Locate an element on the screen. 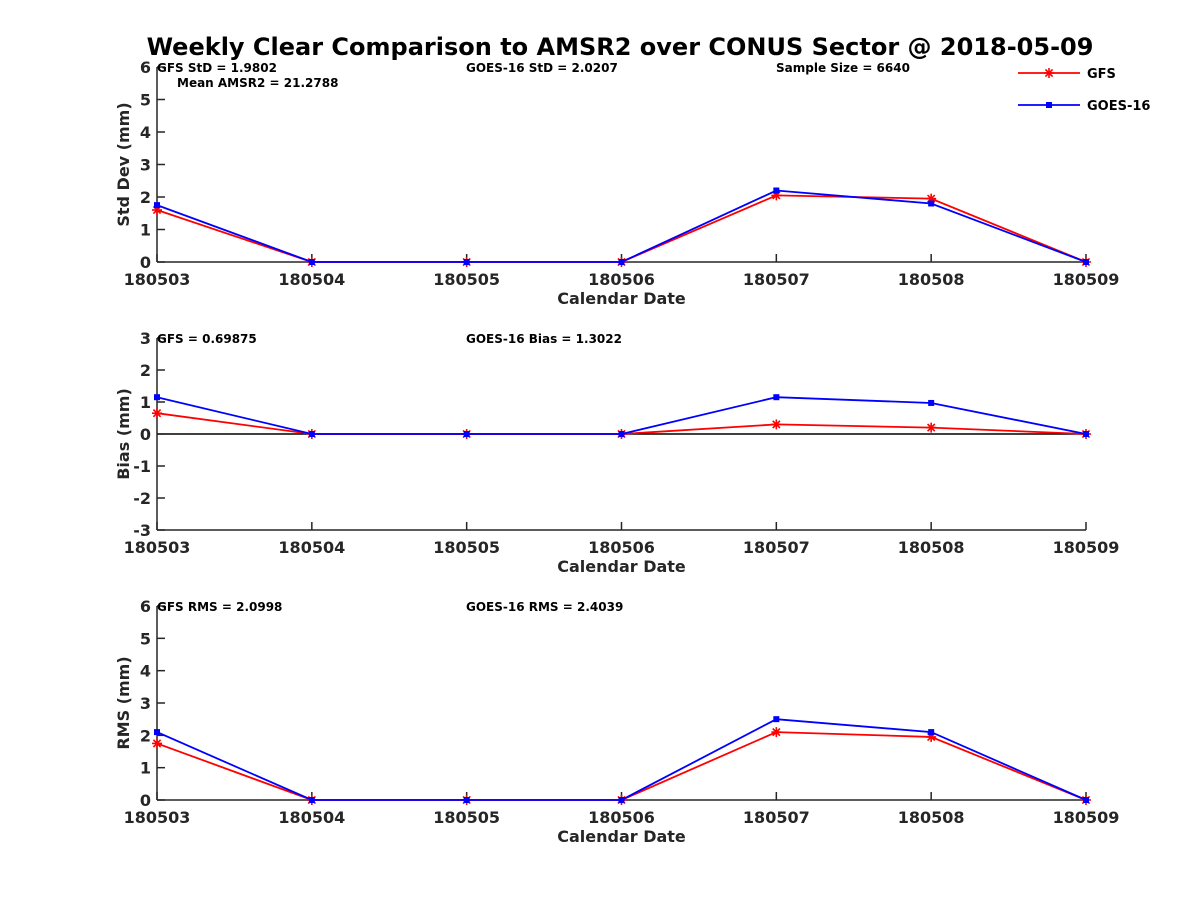  y-tick-label: -2 is located at coordinates (142, 498).